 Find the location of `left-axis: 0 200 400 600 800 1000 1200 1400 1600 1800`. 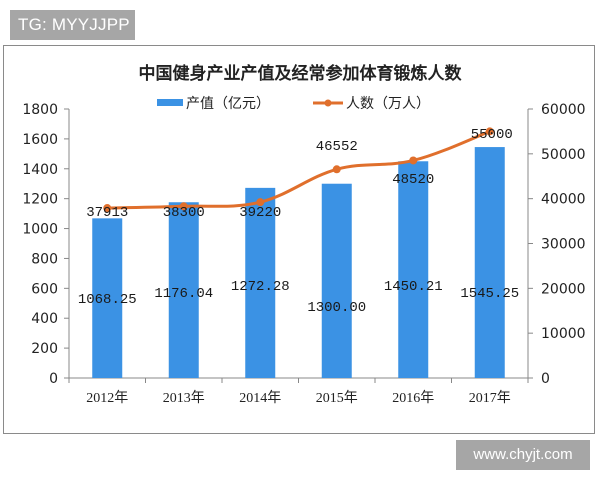

left-axis: 0 200 400 600 800 1000 1200 1400 1600 1800 is located at coordinates (46, 244).